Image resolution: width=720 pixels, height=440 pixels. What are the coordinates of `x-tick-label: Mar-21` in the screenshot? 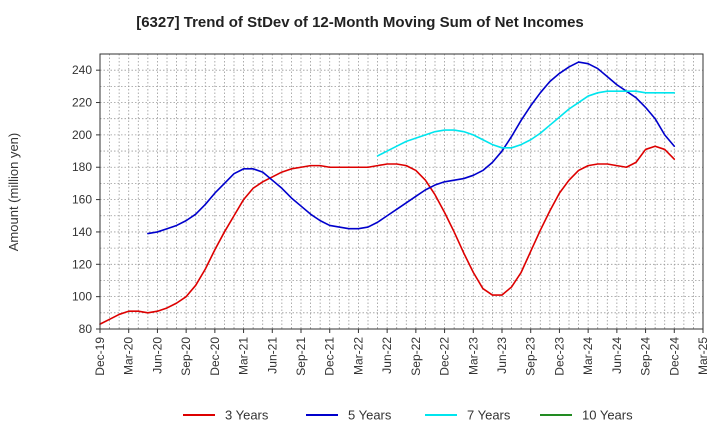 It's located at (244, 356).